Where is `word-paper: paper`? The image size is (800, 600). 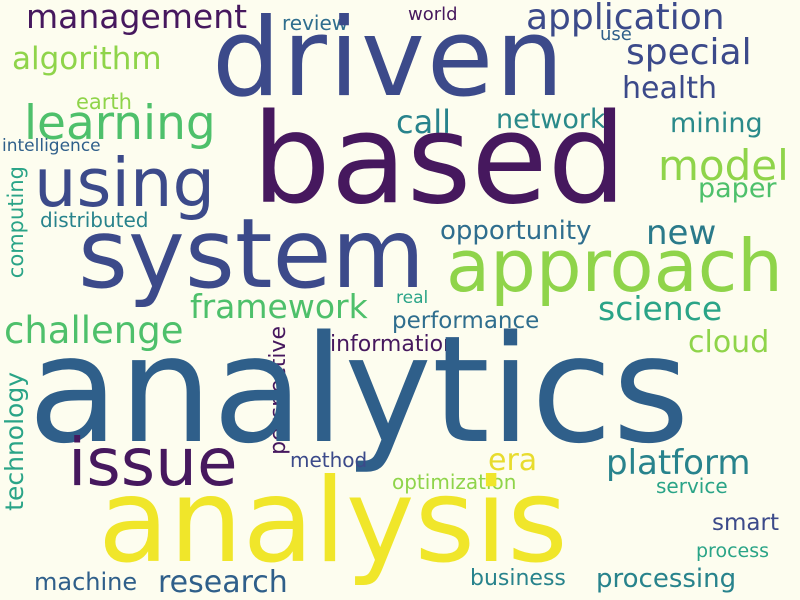 word-paper: paper is located at coordinates (737, 188).